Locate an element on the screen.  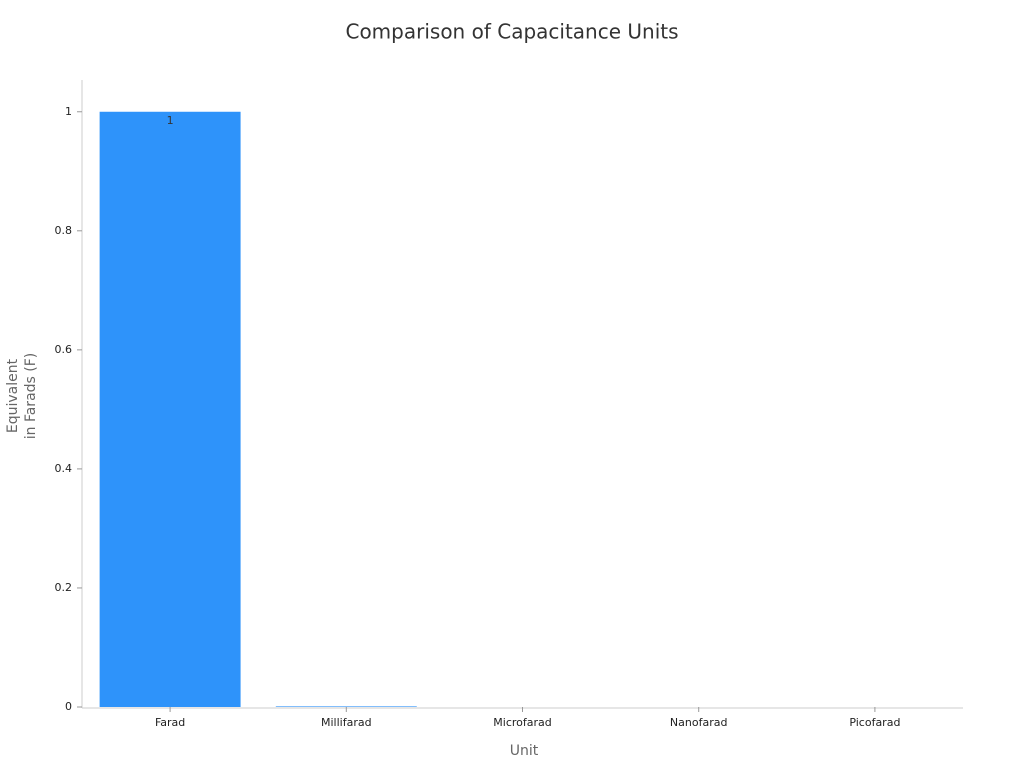
y-tick-label: 1 is located at coordinates (68, 111).